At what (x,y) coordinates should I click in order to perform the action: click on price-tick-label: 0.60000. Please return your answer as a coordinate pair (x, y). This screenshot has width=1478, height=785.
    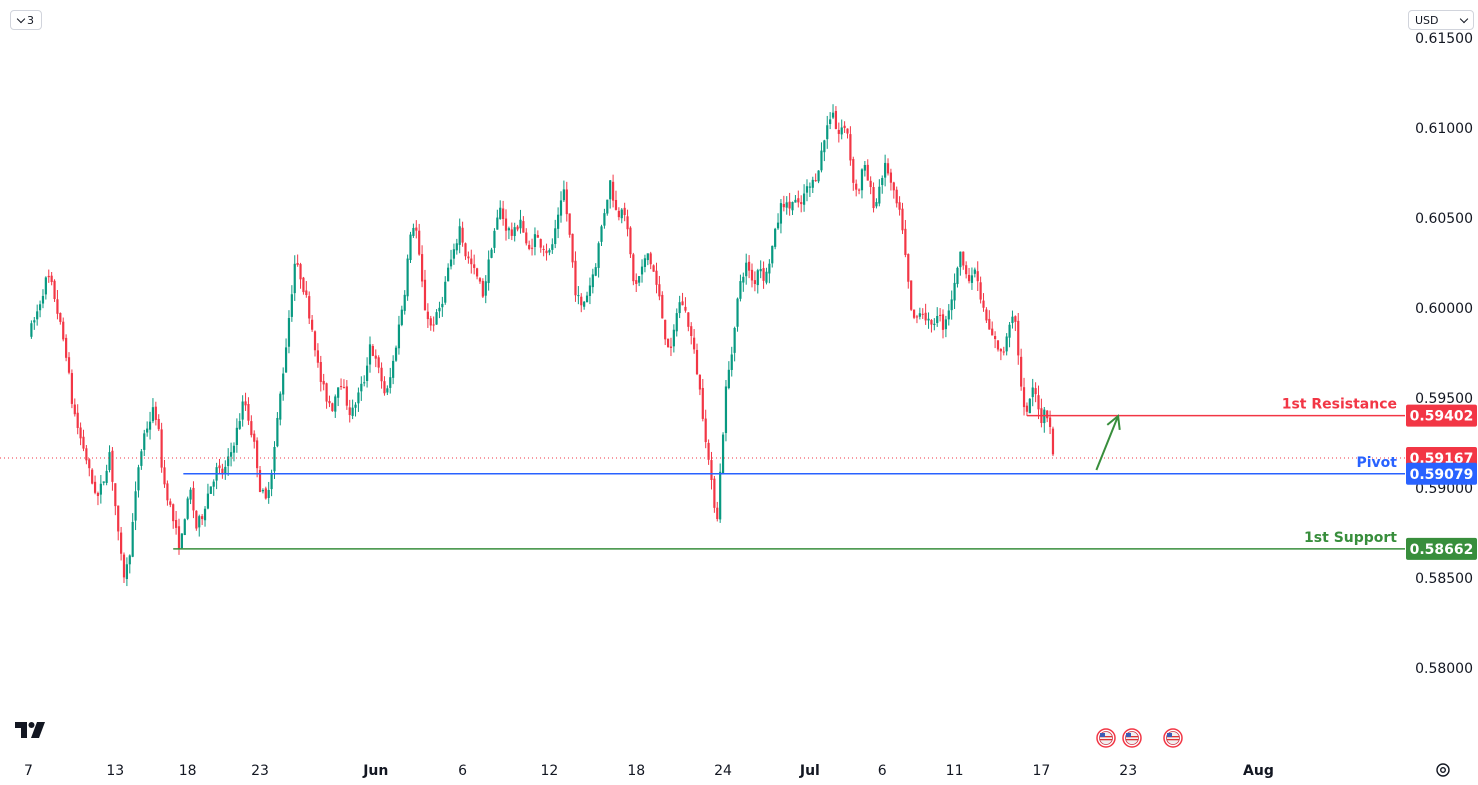
    Looking at the image, I should click on (1444, 309).